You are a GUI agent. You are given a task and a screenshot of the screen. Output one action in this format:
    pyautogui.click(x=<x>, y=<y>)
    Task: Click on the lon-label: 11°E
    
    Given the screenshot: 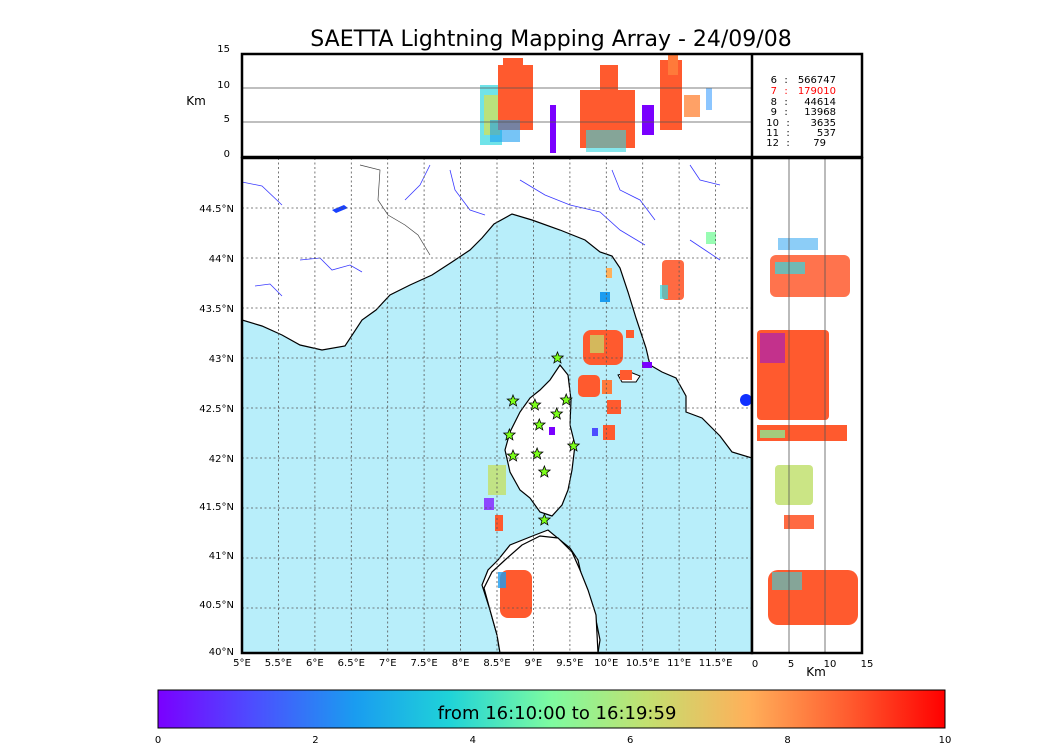 What is the action you would take?
    pyautogui.click(x=679, y=663)
    